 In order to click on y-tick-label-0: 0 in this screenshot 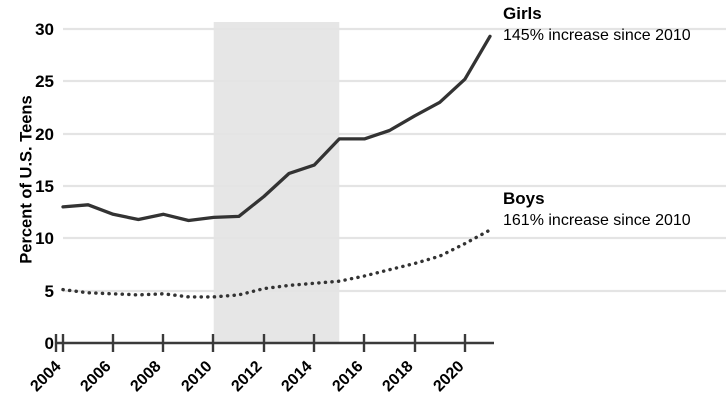, I will do `click(49, 343)`.